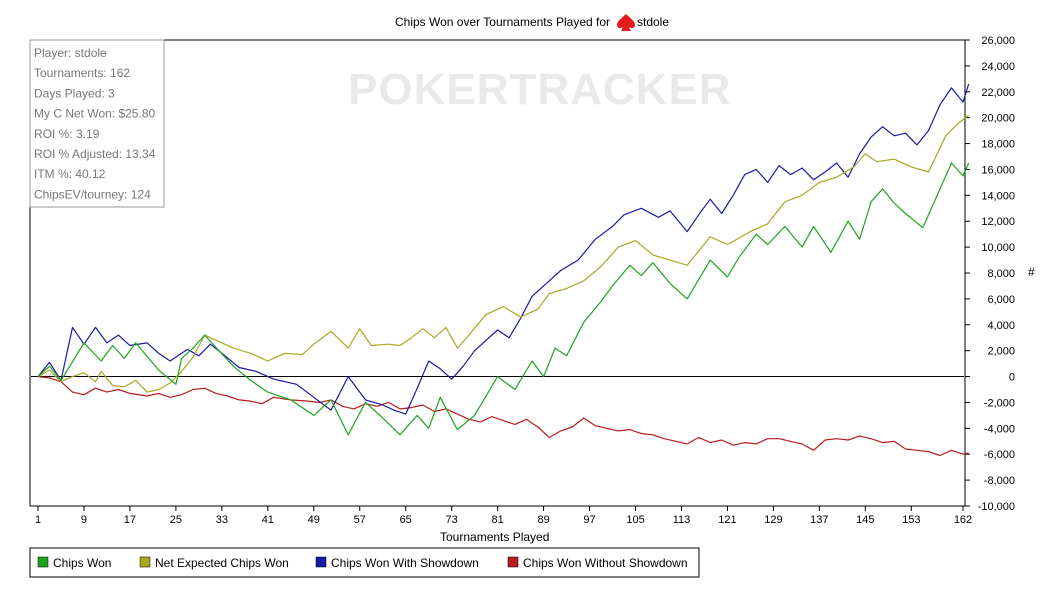 This screenshot has width=1061, height=597. Describe the element at coordinates (82, 73) in the screenshot. I see `info-line: Tournaments: 162` at that location.